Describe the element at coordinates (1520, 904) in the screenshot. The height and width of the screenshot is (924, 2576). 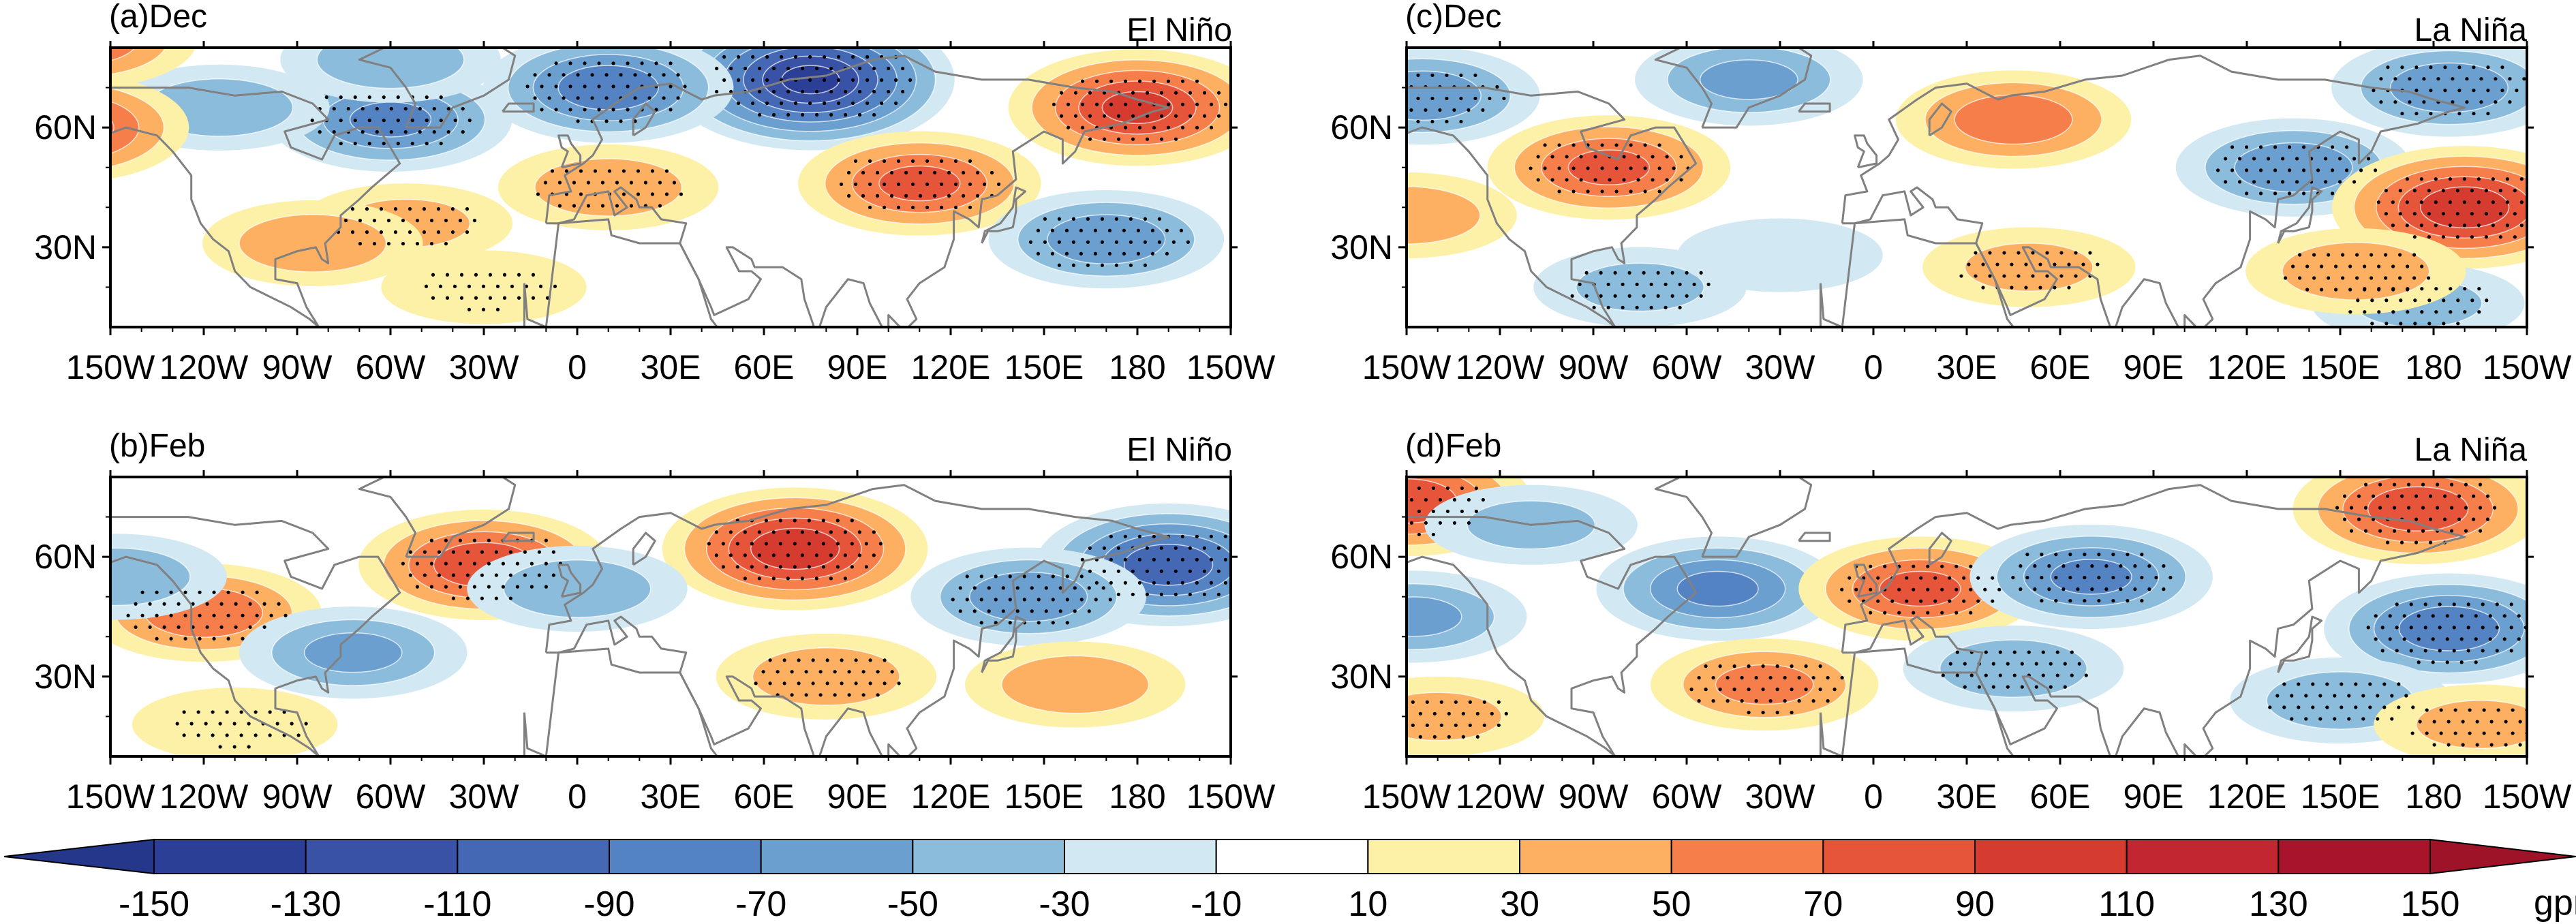
I see `colorbar-tick-label: 30` at that location.